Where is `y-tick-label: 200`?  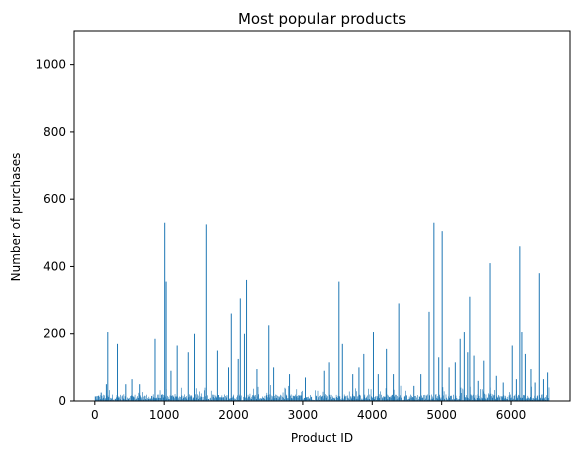 y-tick-label: 200 is located at coordinates (54, 334).